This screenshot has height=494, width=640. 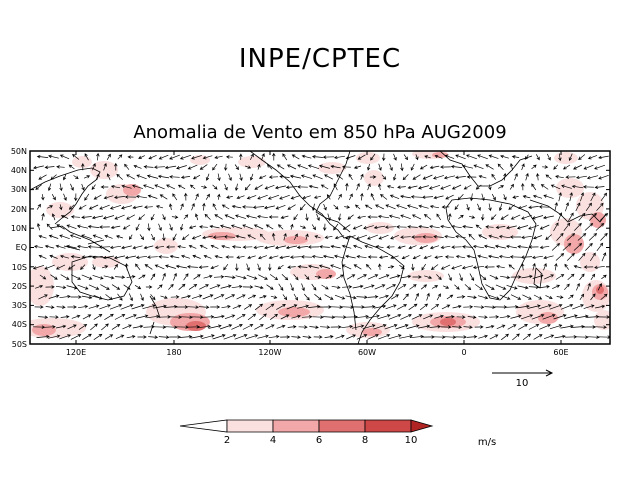 What do you see at coordinates (319, 440) in the screenshot?
I see `colorbar-tick-label: 6` at bounding box center [319, 440].